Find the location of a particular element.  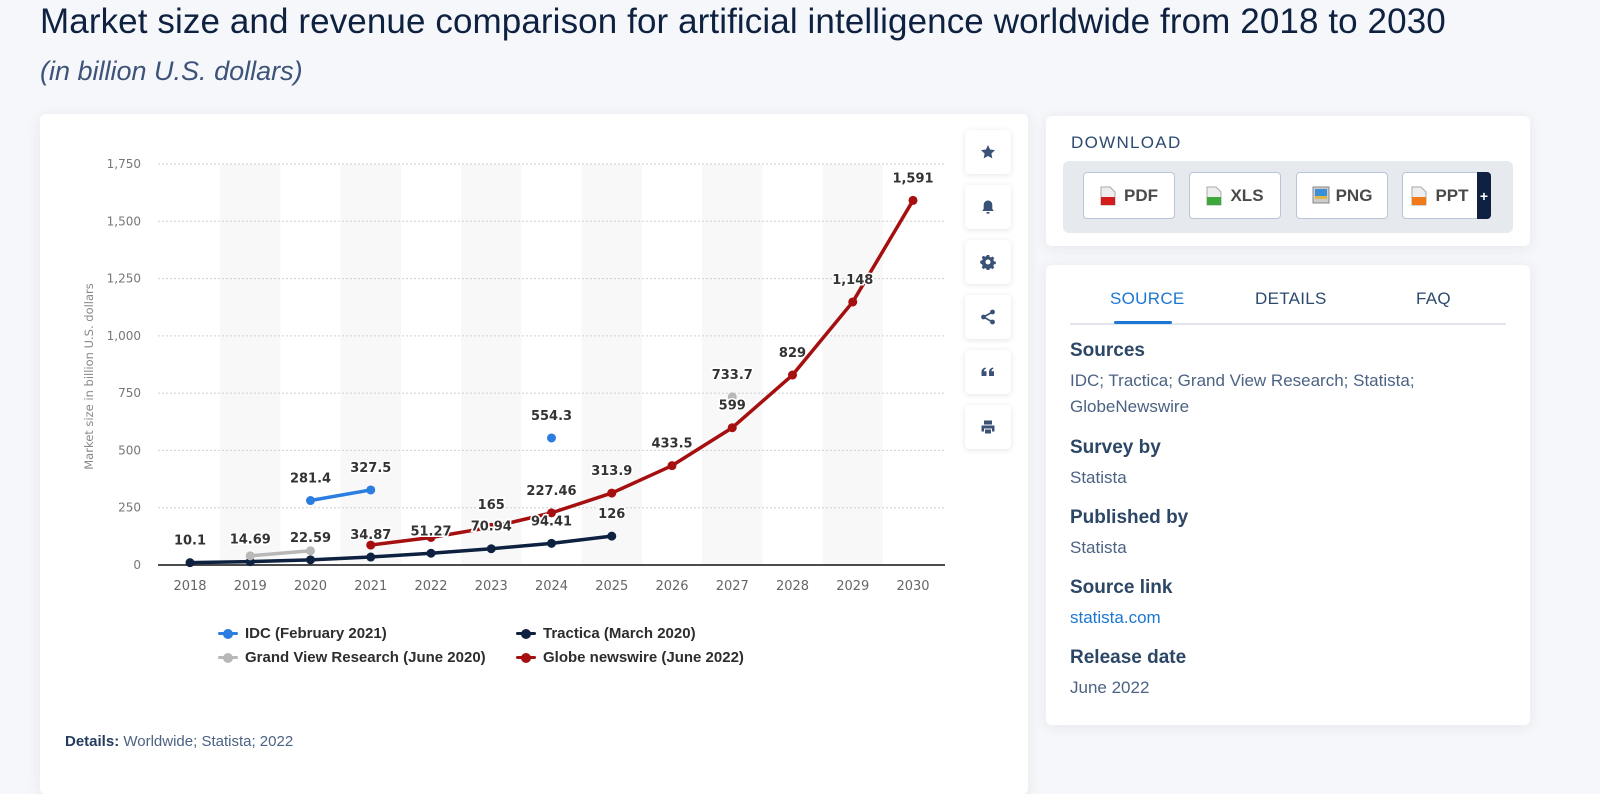

download-xls-button: XLS is located at coordinates (1235, 195).